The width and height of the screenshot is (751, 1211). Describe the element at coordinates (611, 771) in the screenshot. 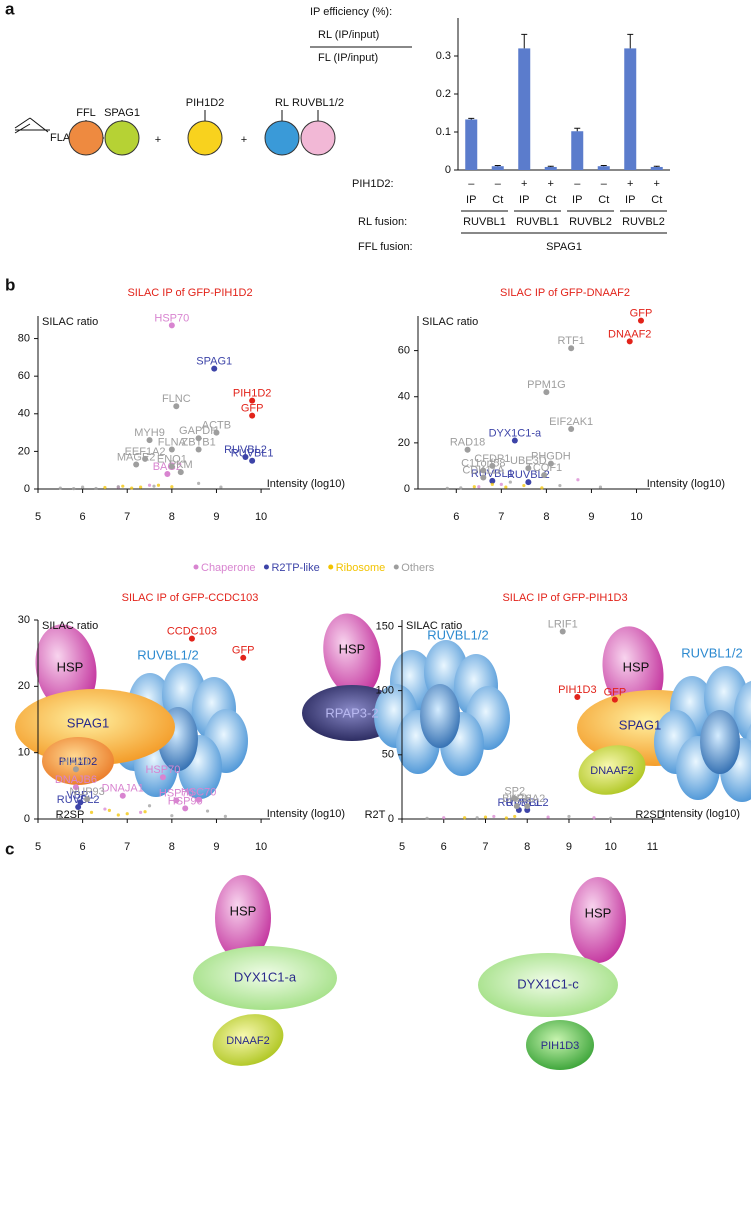

I see `label: DNAAF2` at that location.